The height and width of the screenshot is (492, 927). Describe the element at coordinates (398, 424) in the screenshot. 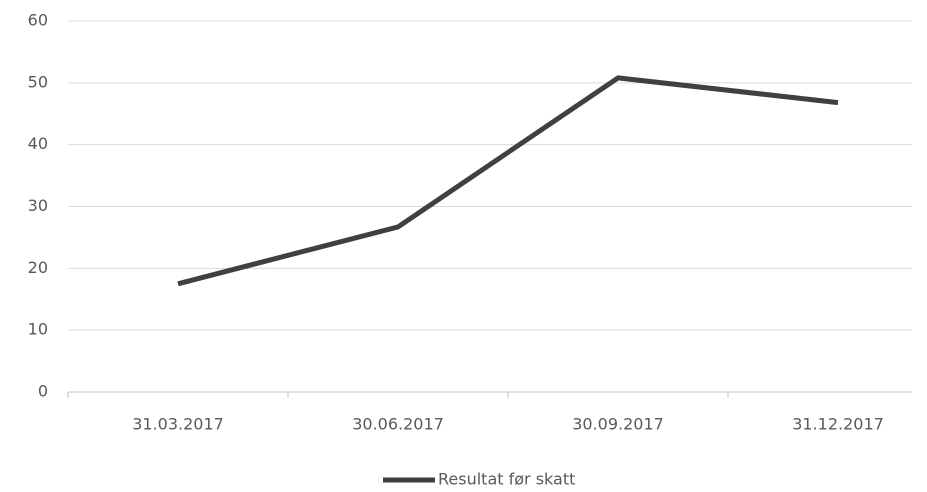

I see `x-tick-label: 30.06.2017` at that location.